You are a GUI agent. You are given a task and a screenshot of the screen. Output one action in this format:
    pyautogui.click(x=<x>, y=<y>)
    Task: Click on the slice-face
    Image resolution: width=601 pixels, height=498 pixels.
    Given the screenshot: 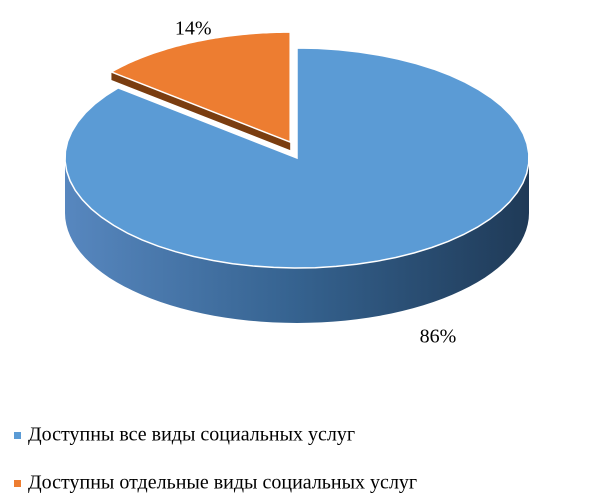 What is the action you would take?
    pyautogui.click(x=201, y=111)
    